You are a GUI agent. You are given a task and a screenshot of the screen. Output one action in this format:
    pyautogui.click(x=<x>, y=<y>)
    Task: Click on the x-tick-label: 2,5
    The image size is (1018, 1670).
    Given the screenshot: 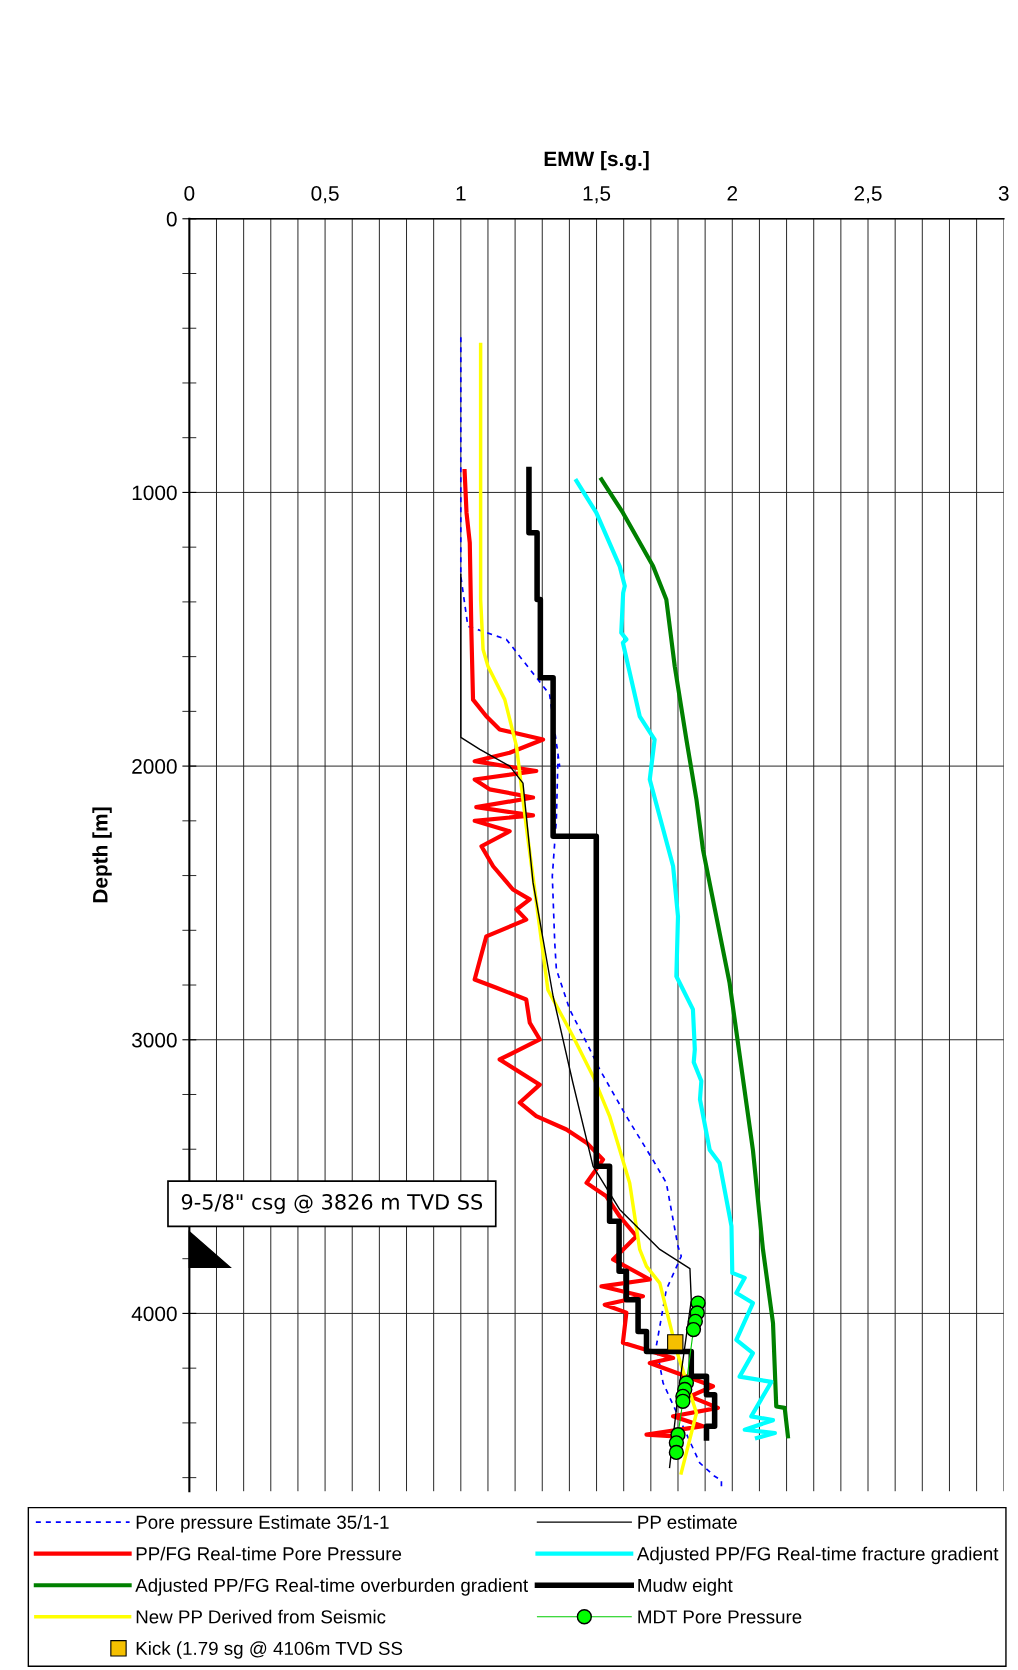 What is the action you would take?
    pyautogui.click(x=868, y=195)
    